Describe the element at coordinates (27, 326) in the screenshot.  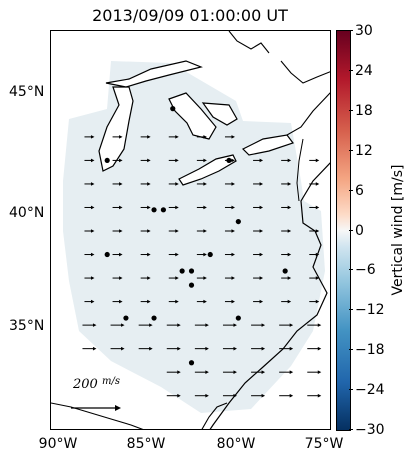
I see `lat-tick-35: 35°N` at that location.